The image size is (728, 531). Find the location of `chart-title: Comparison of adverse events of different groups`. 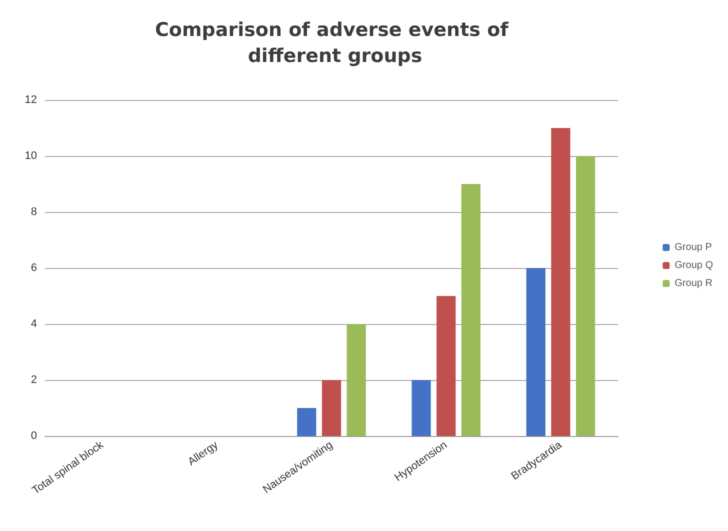

chart-title: Comparison of adverse events of different groups is located at coordinates (335, 43).